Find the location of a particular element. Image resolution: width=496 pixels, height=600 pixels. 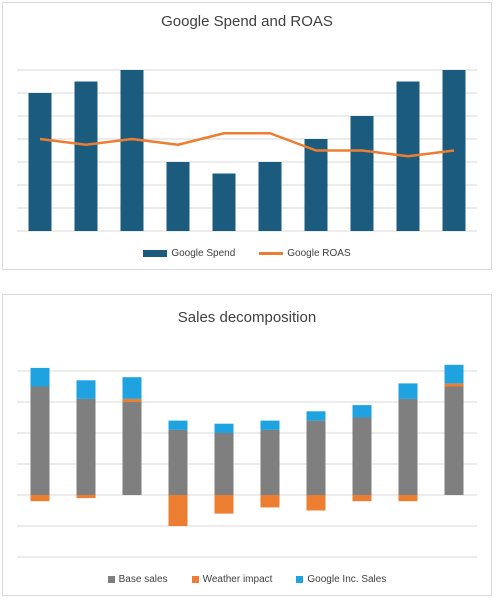

legend-item-google: Google Inc. Sales is located at coordinates (341, 579).